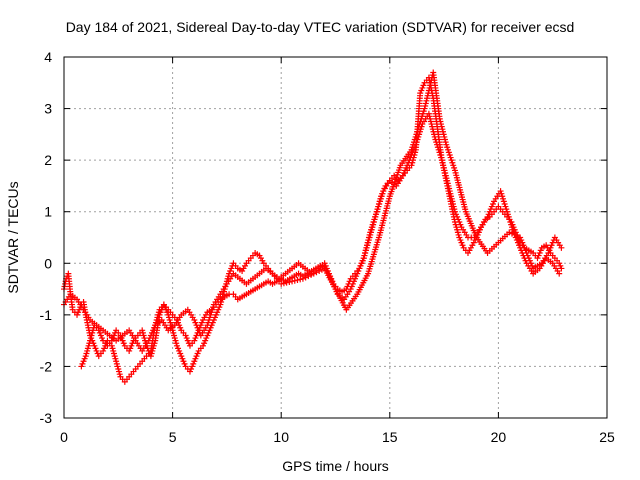 The width and height of the screenshot is (640, 480). What do you see at coordinates (499, 437) in the screenshot?
I see `x-tick-label: 20` at bounding box center [499, 437].